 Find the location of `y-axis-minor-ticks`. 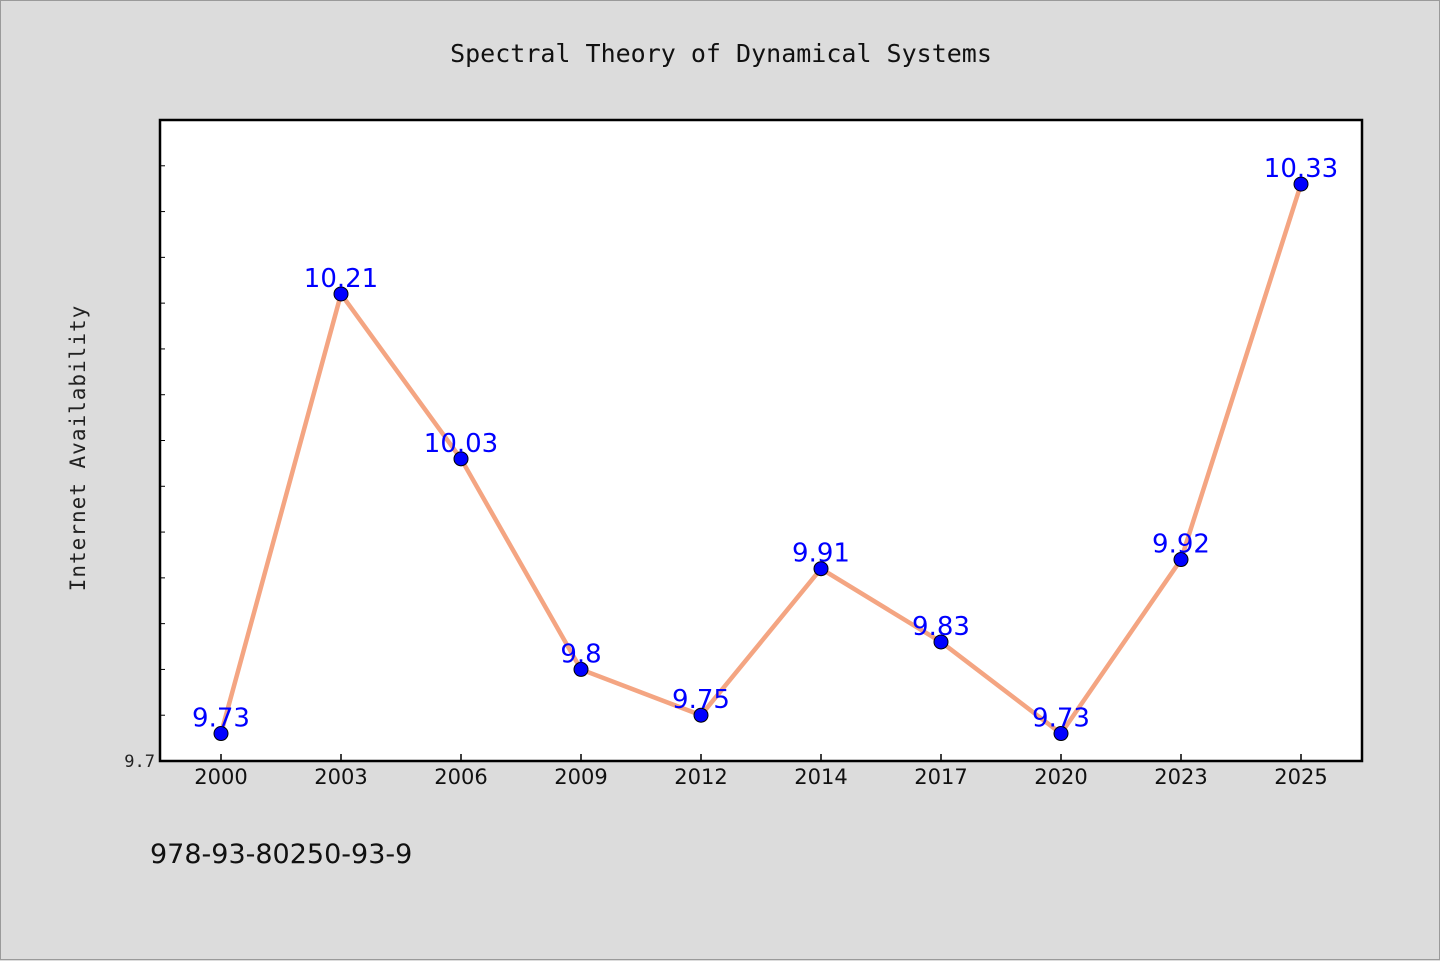

y-axis-minor-ticks is located at coordinates (162, 417).